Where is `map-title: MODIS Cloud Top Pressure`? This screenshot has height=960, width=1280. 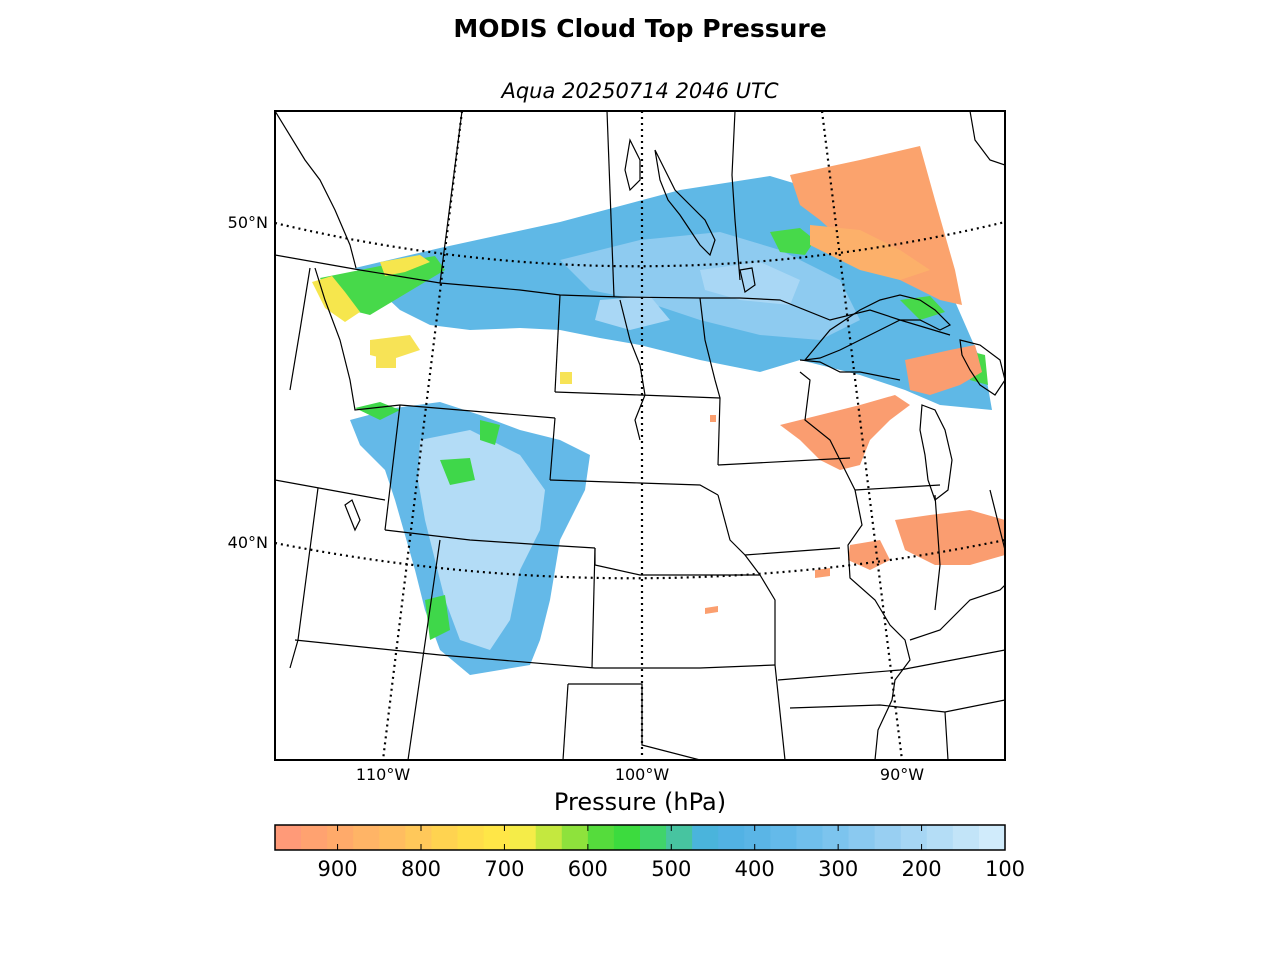 map-title: MODIS Cloud Top Pressure is located at coordinates (640, 28).